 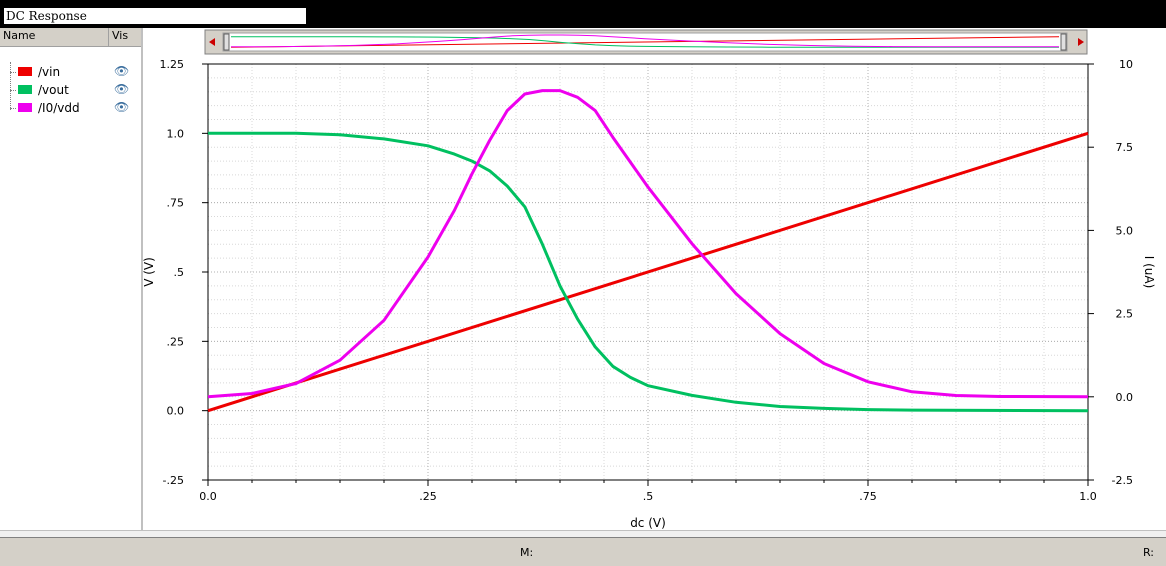 I want to click on scroller-right-handle, so click(x=1063, y=42).